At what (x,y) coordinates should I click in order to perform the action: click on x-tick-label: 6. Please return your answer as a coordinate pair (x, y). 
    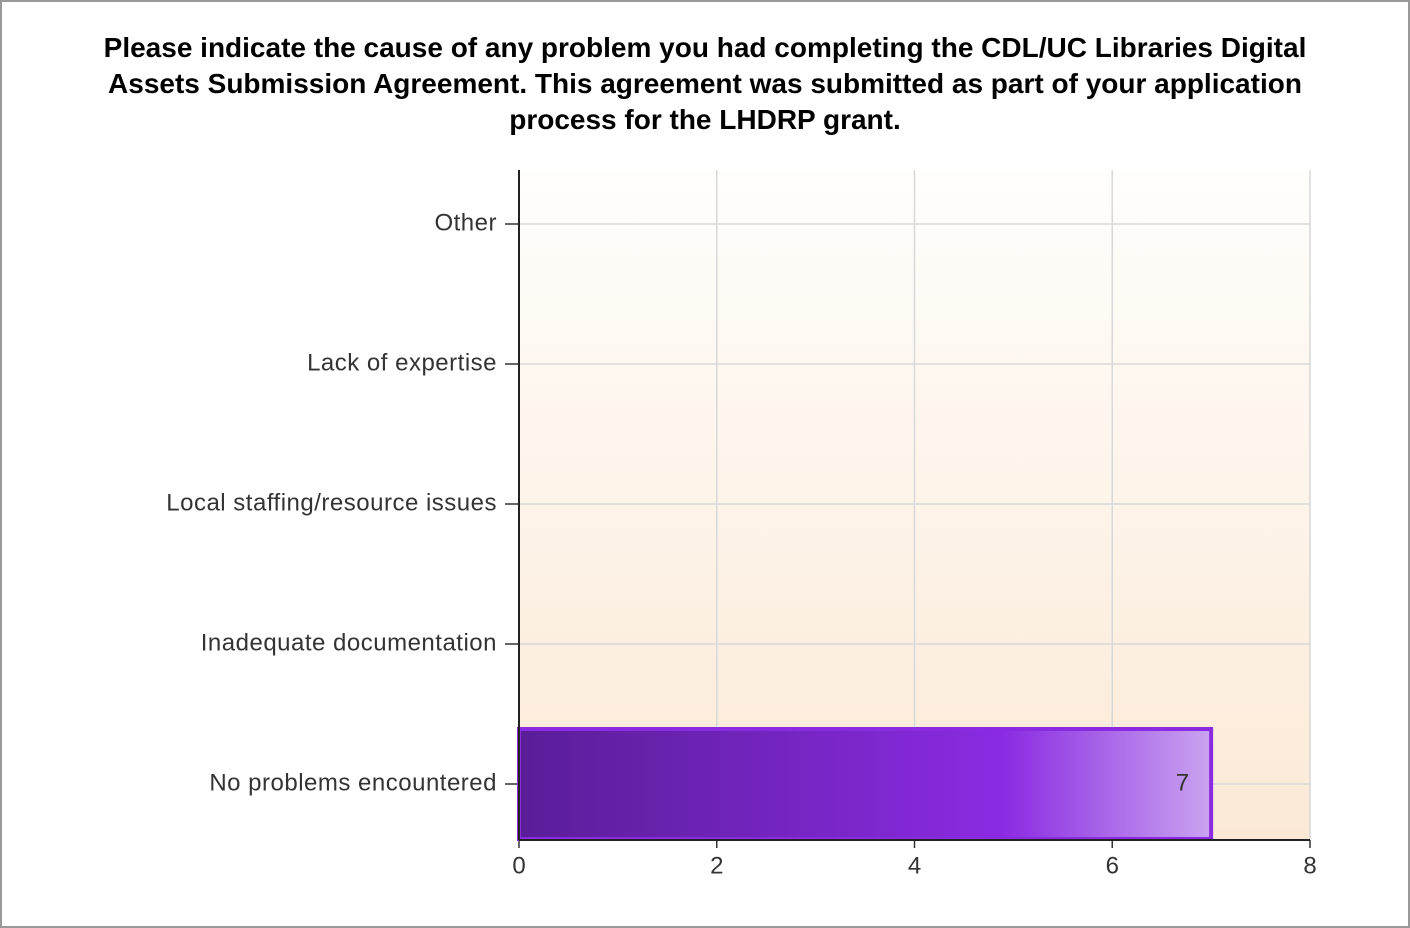
    Looking at the image, I should click on (1112, 865).